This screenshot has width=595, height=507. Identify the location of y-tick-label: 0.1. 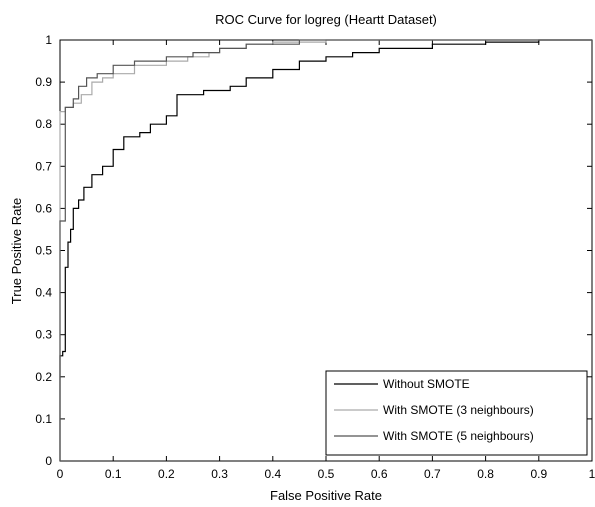
(43, 419).